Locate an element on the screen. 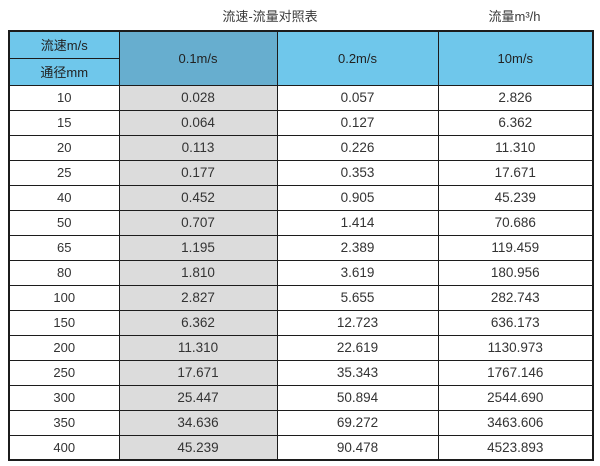 The image size is (600, 466). table-row: 250 17.671 35.343 1767.146 is located at coordinates (301, 372).